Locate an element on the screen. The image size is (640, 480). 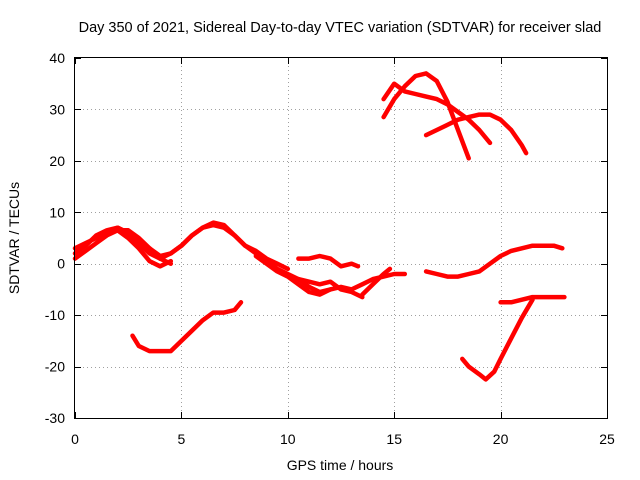
y-tick-label: 40 is located at coordinates (57, 58).